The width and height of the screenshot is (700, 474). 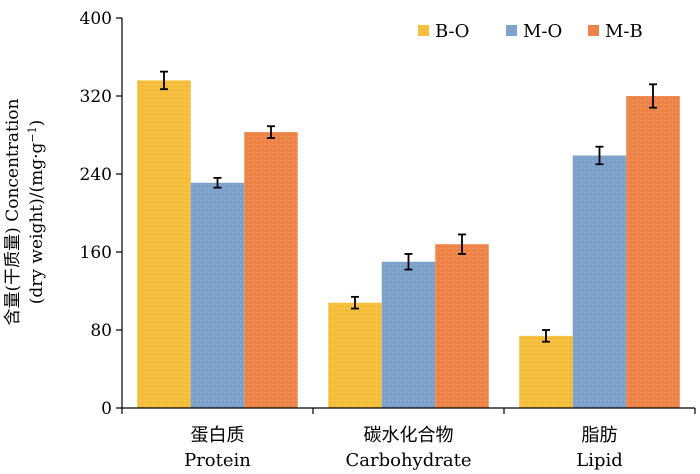 I want to click on category-label-zh-2: 脂肪, so click(x=600, y=435).